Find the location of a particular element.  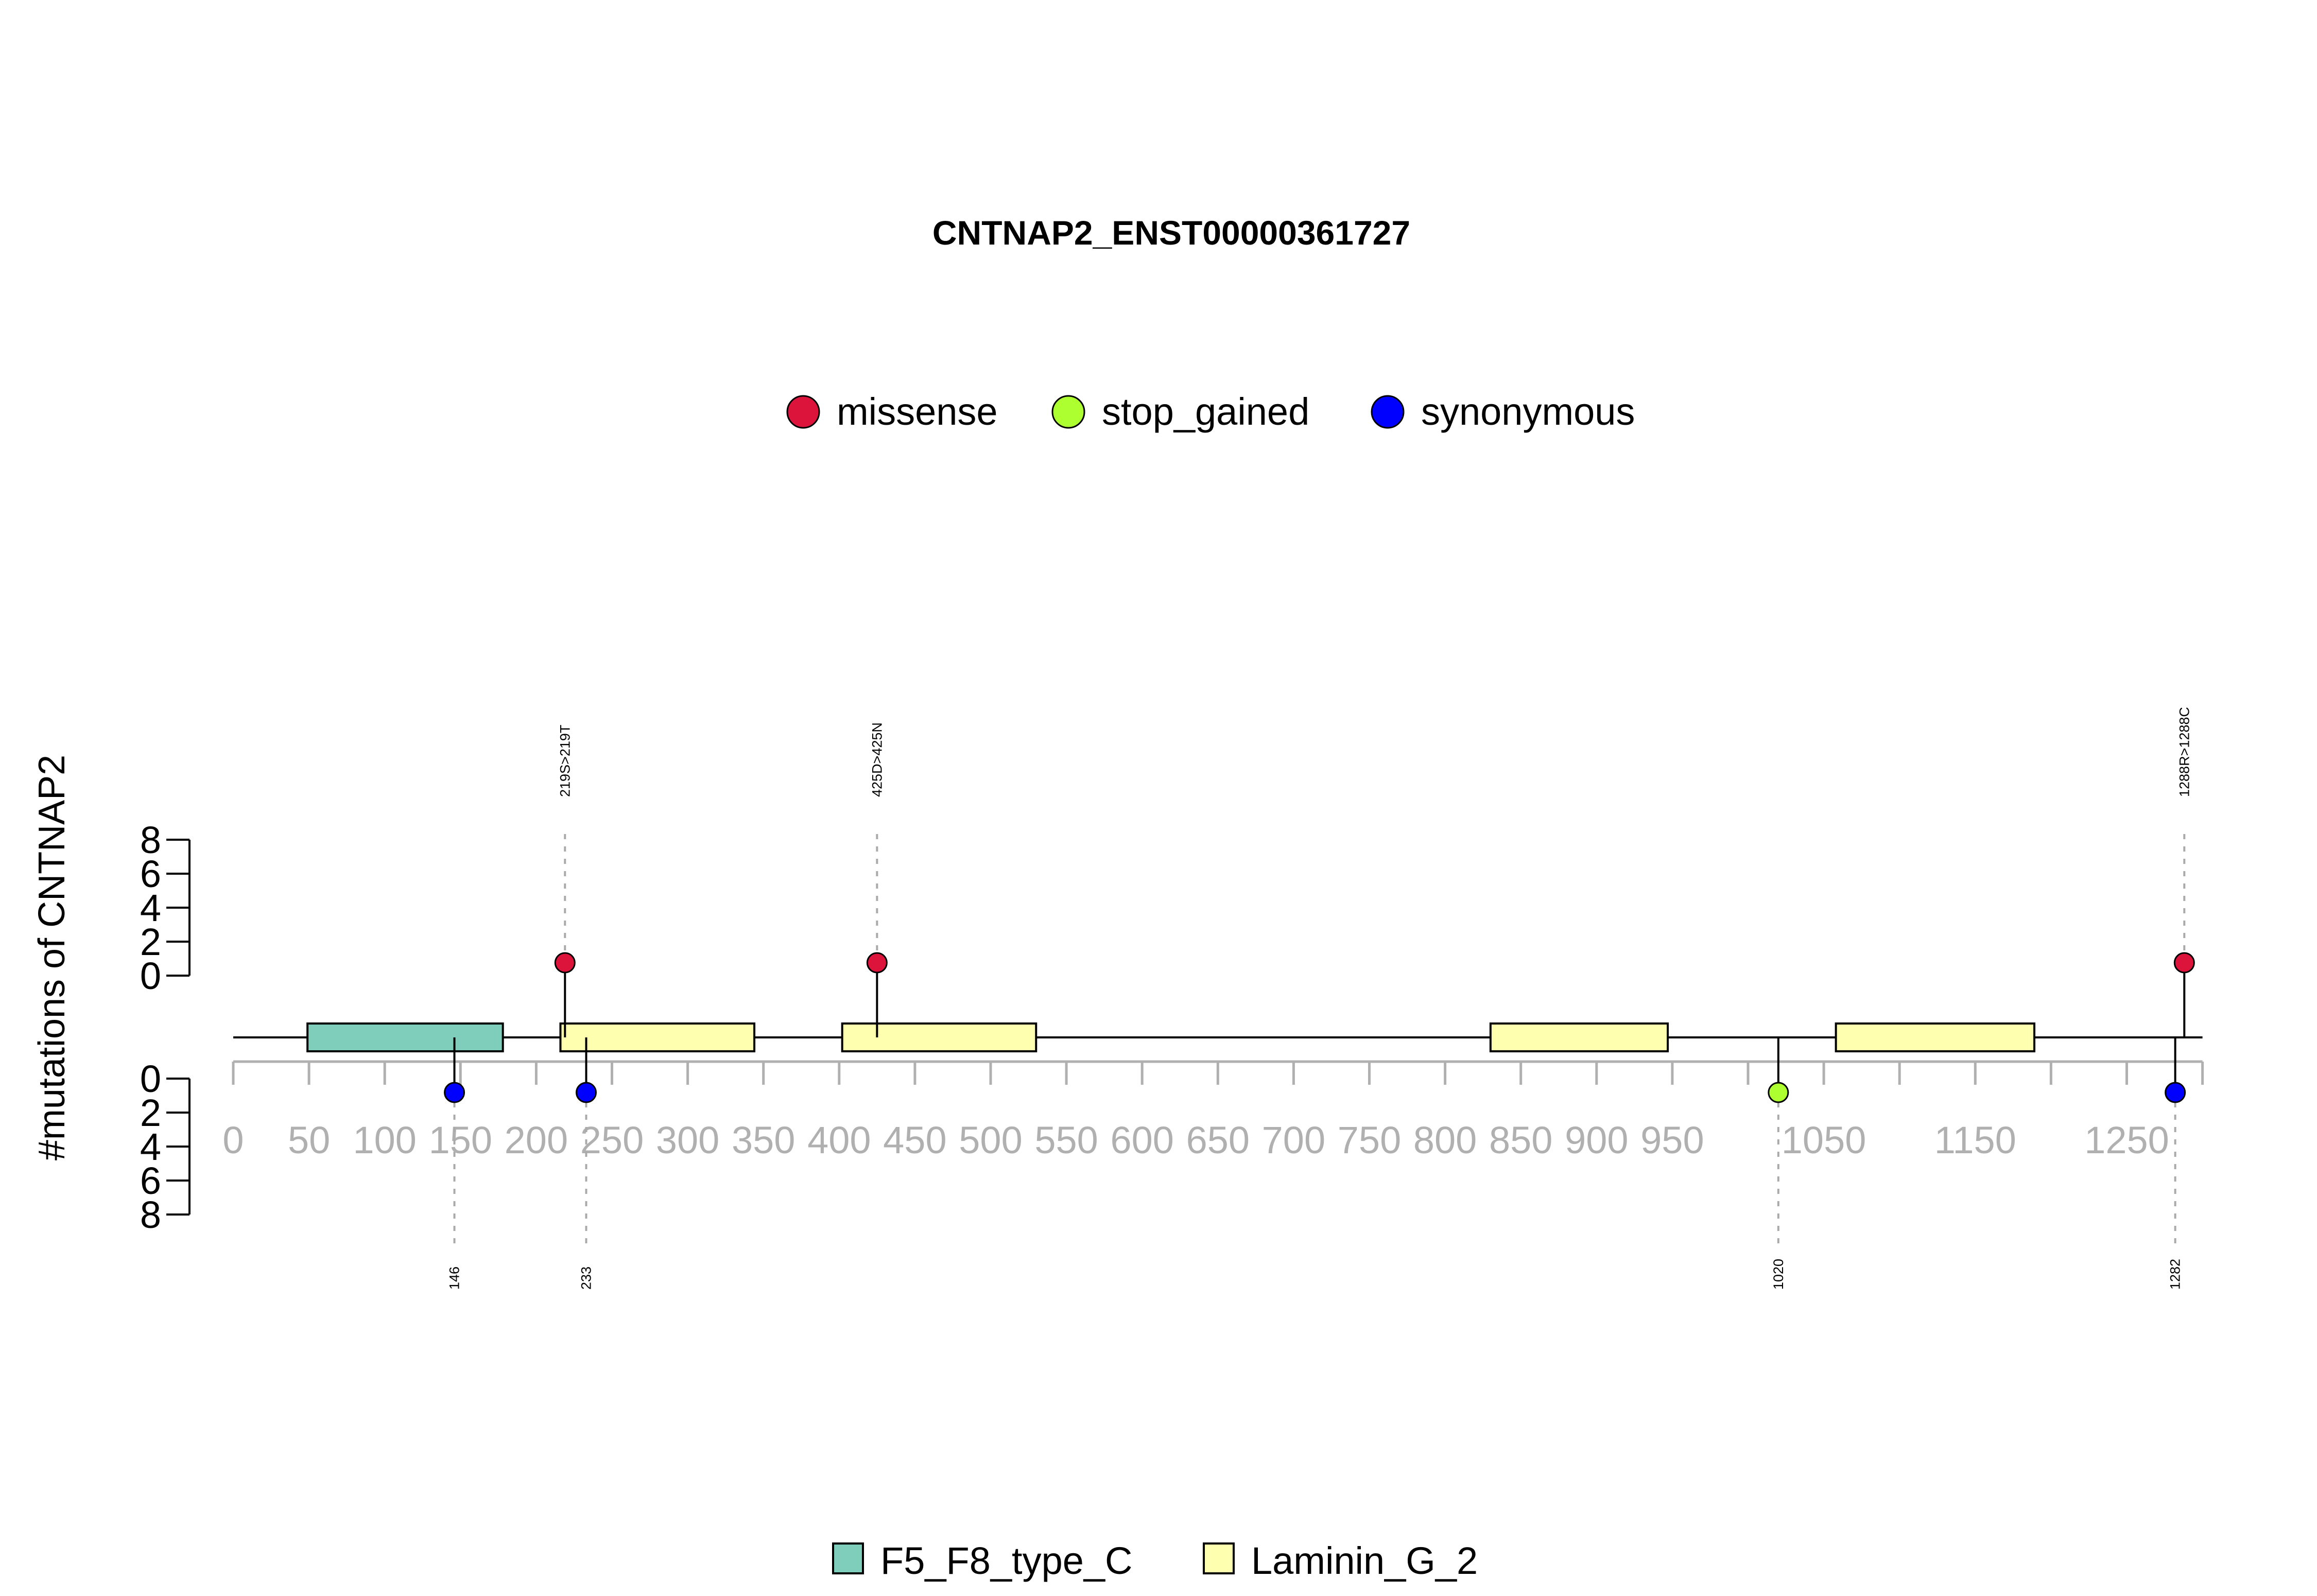

upper-mutation-label: 1288R>1288C is located at coordinates (2184, 752).